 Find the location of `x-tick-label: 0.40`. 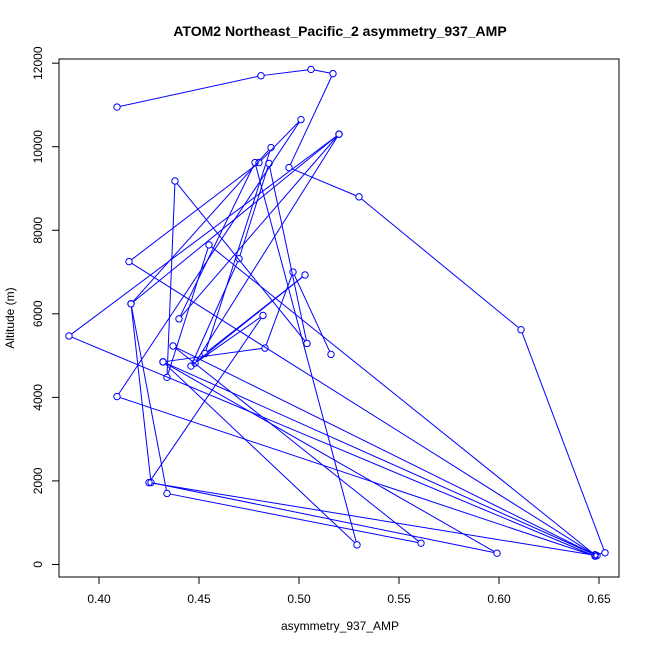

x-tick-label: 0.40 is located at coordinates (99, 599).